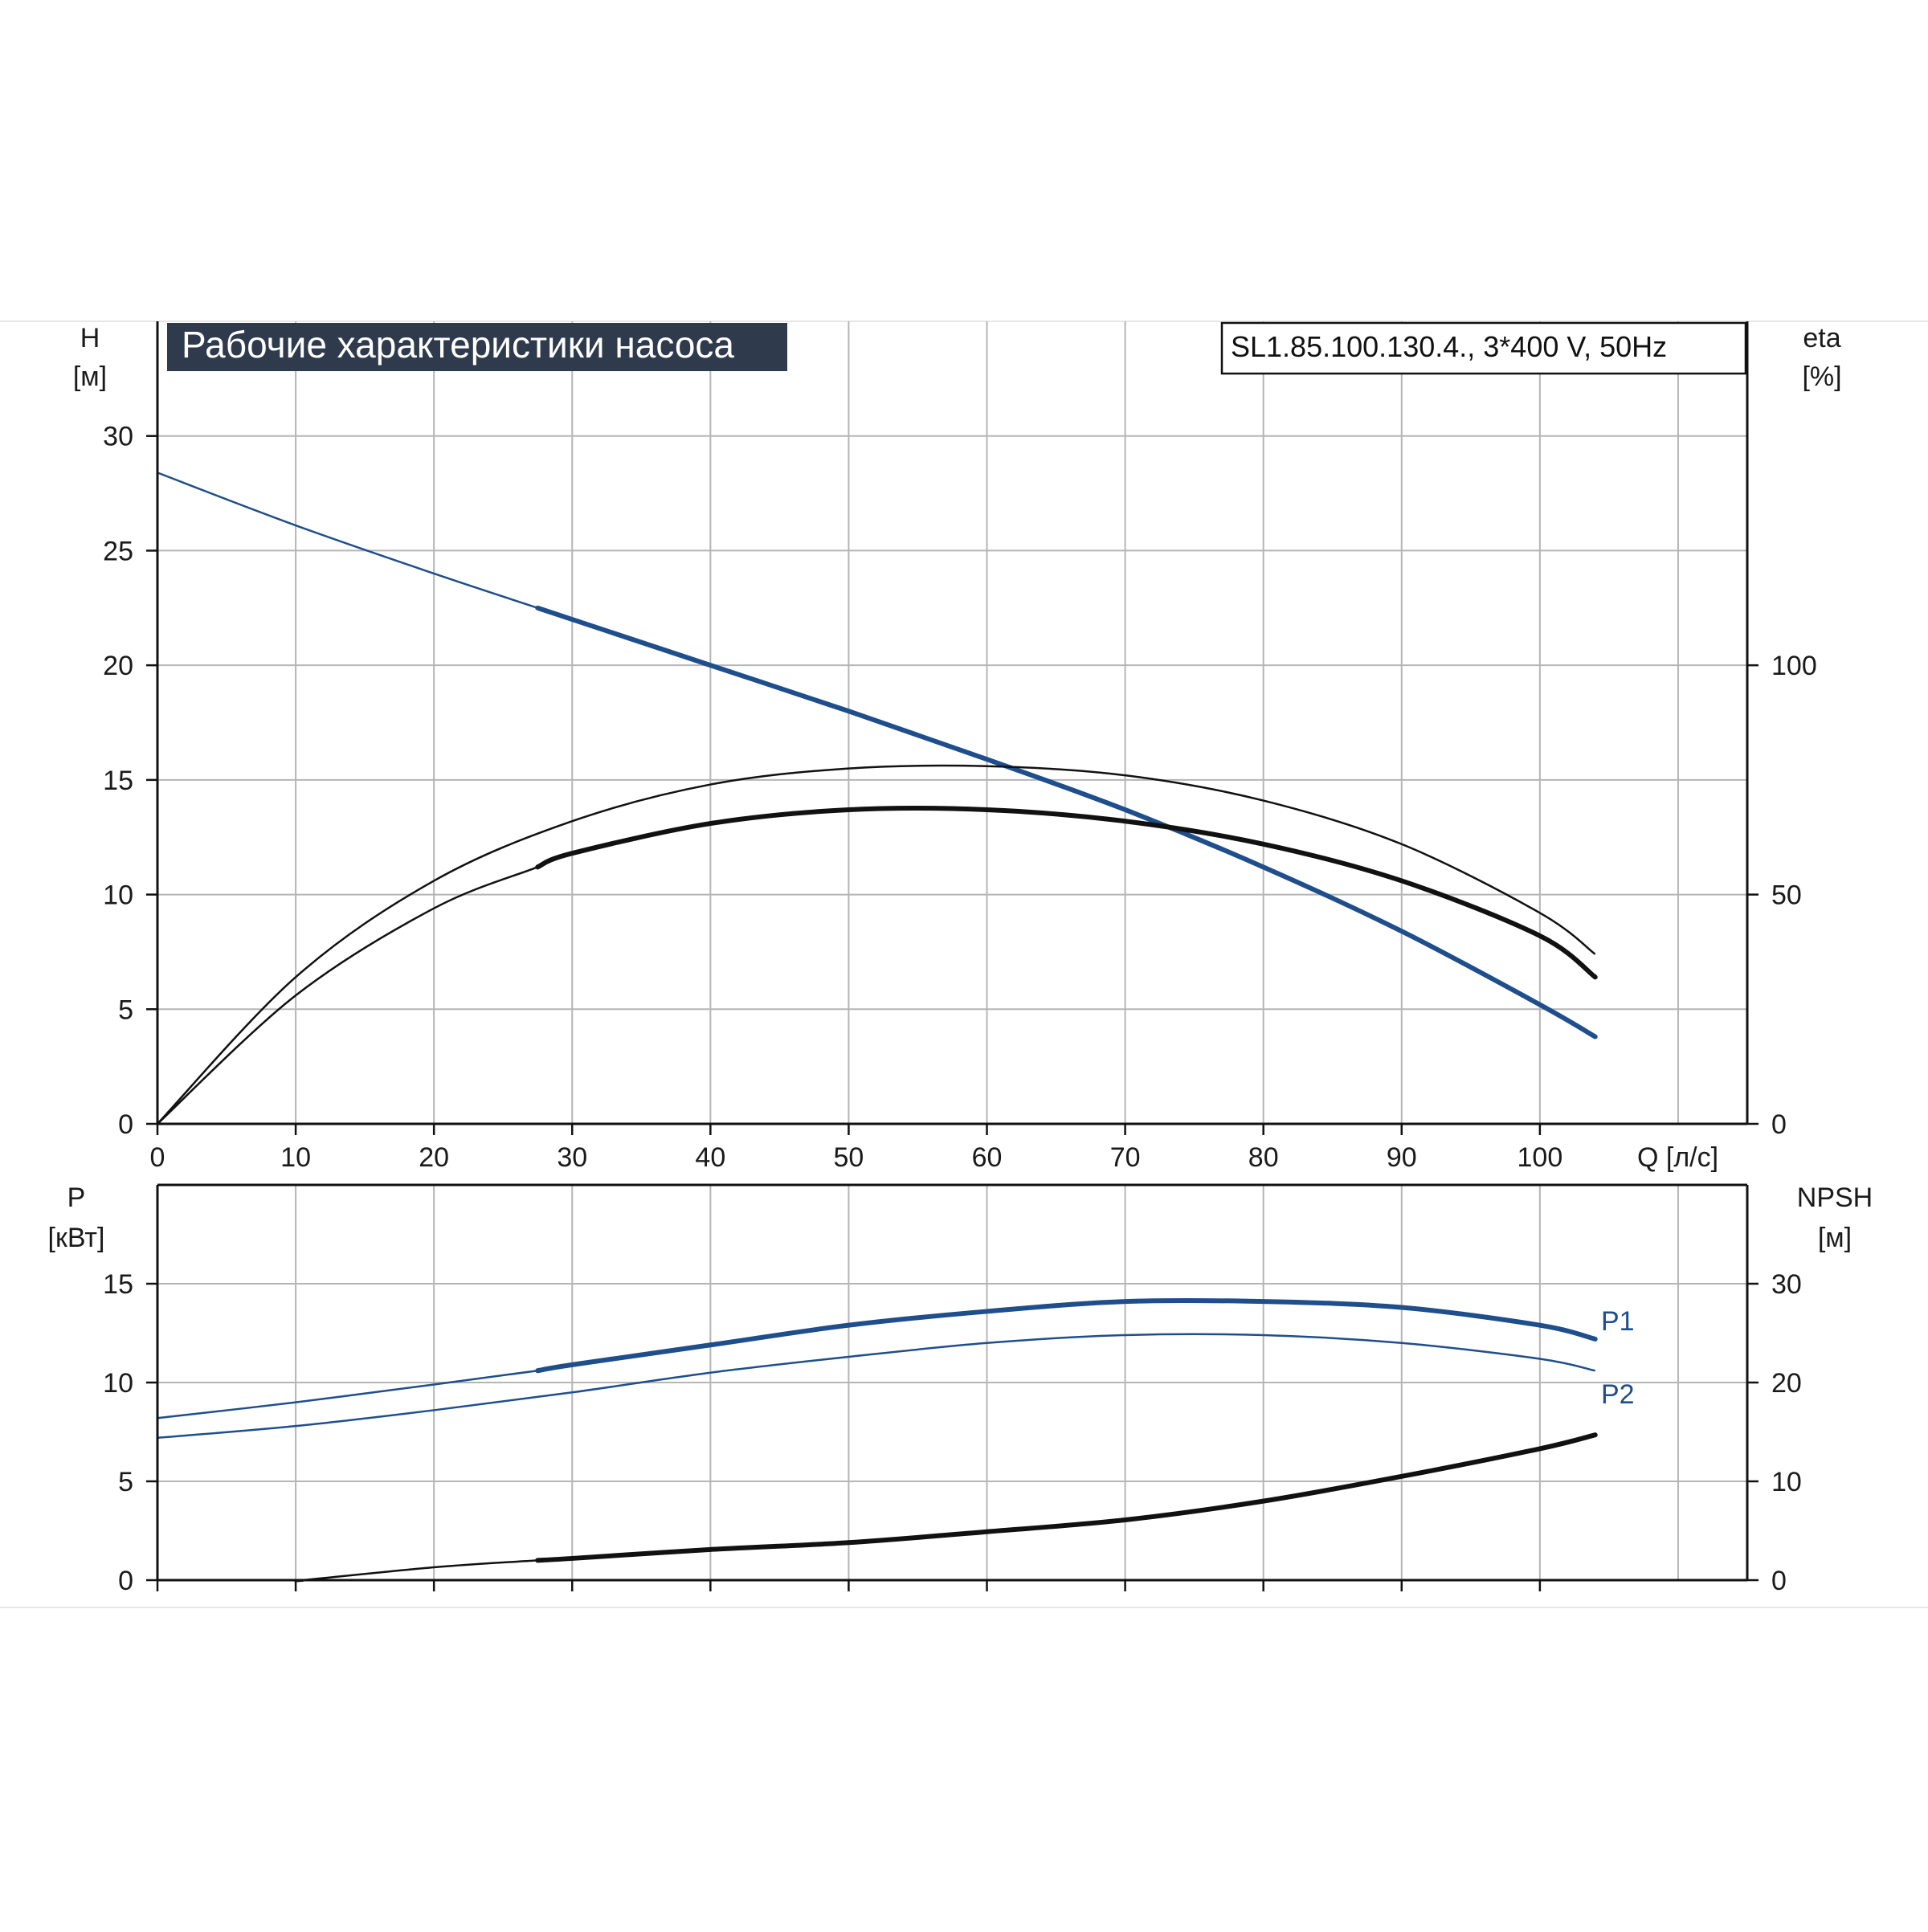 The width and height of the screenshot is (1928, 1932). I want to click on y2-axis-unit-eta: [%], so click(1821, 376).